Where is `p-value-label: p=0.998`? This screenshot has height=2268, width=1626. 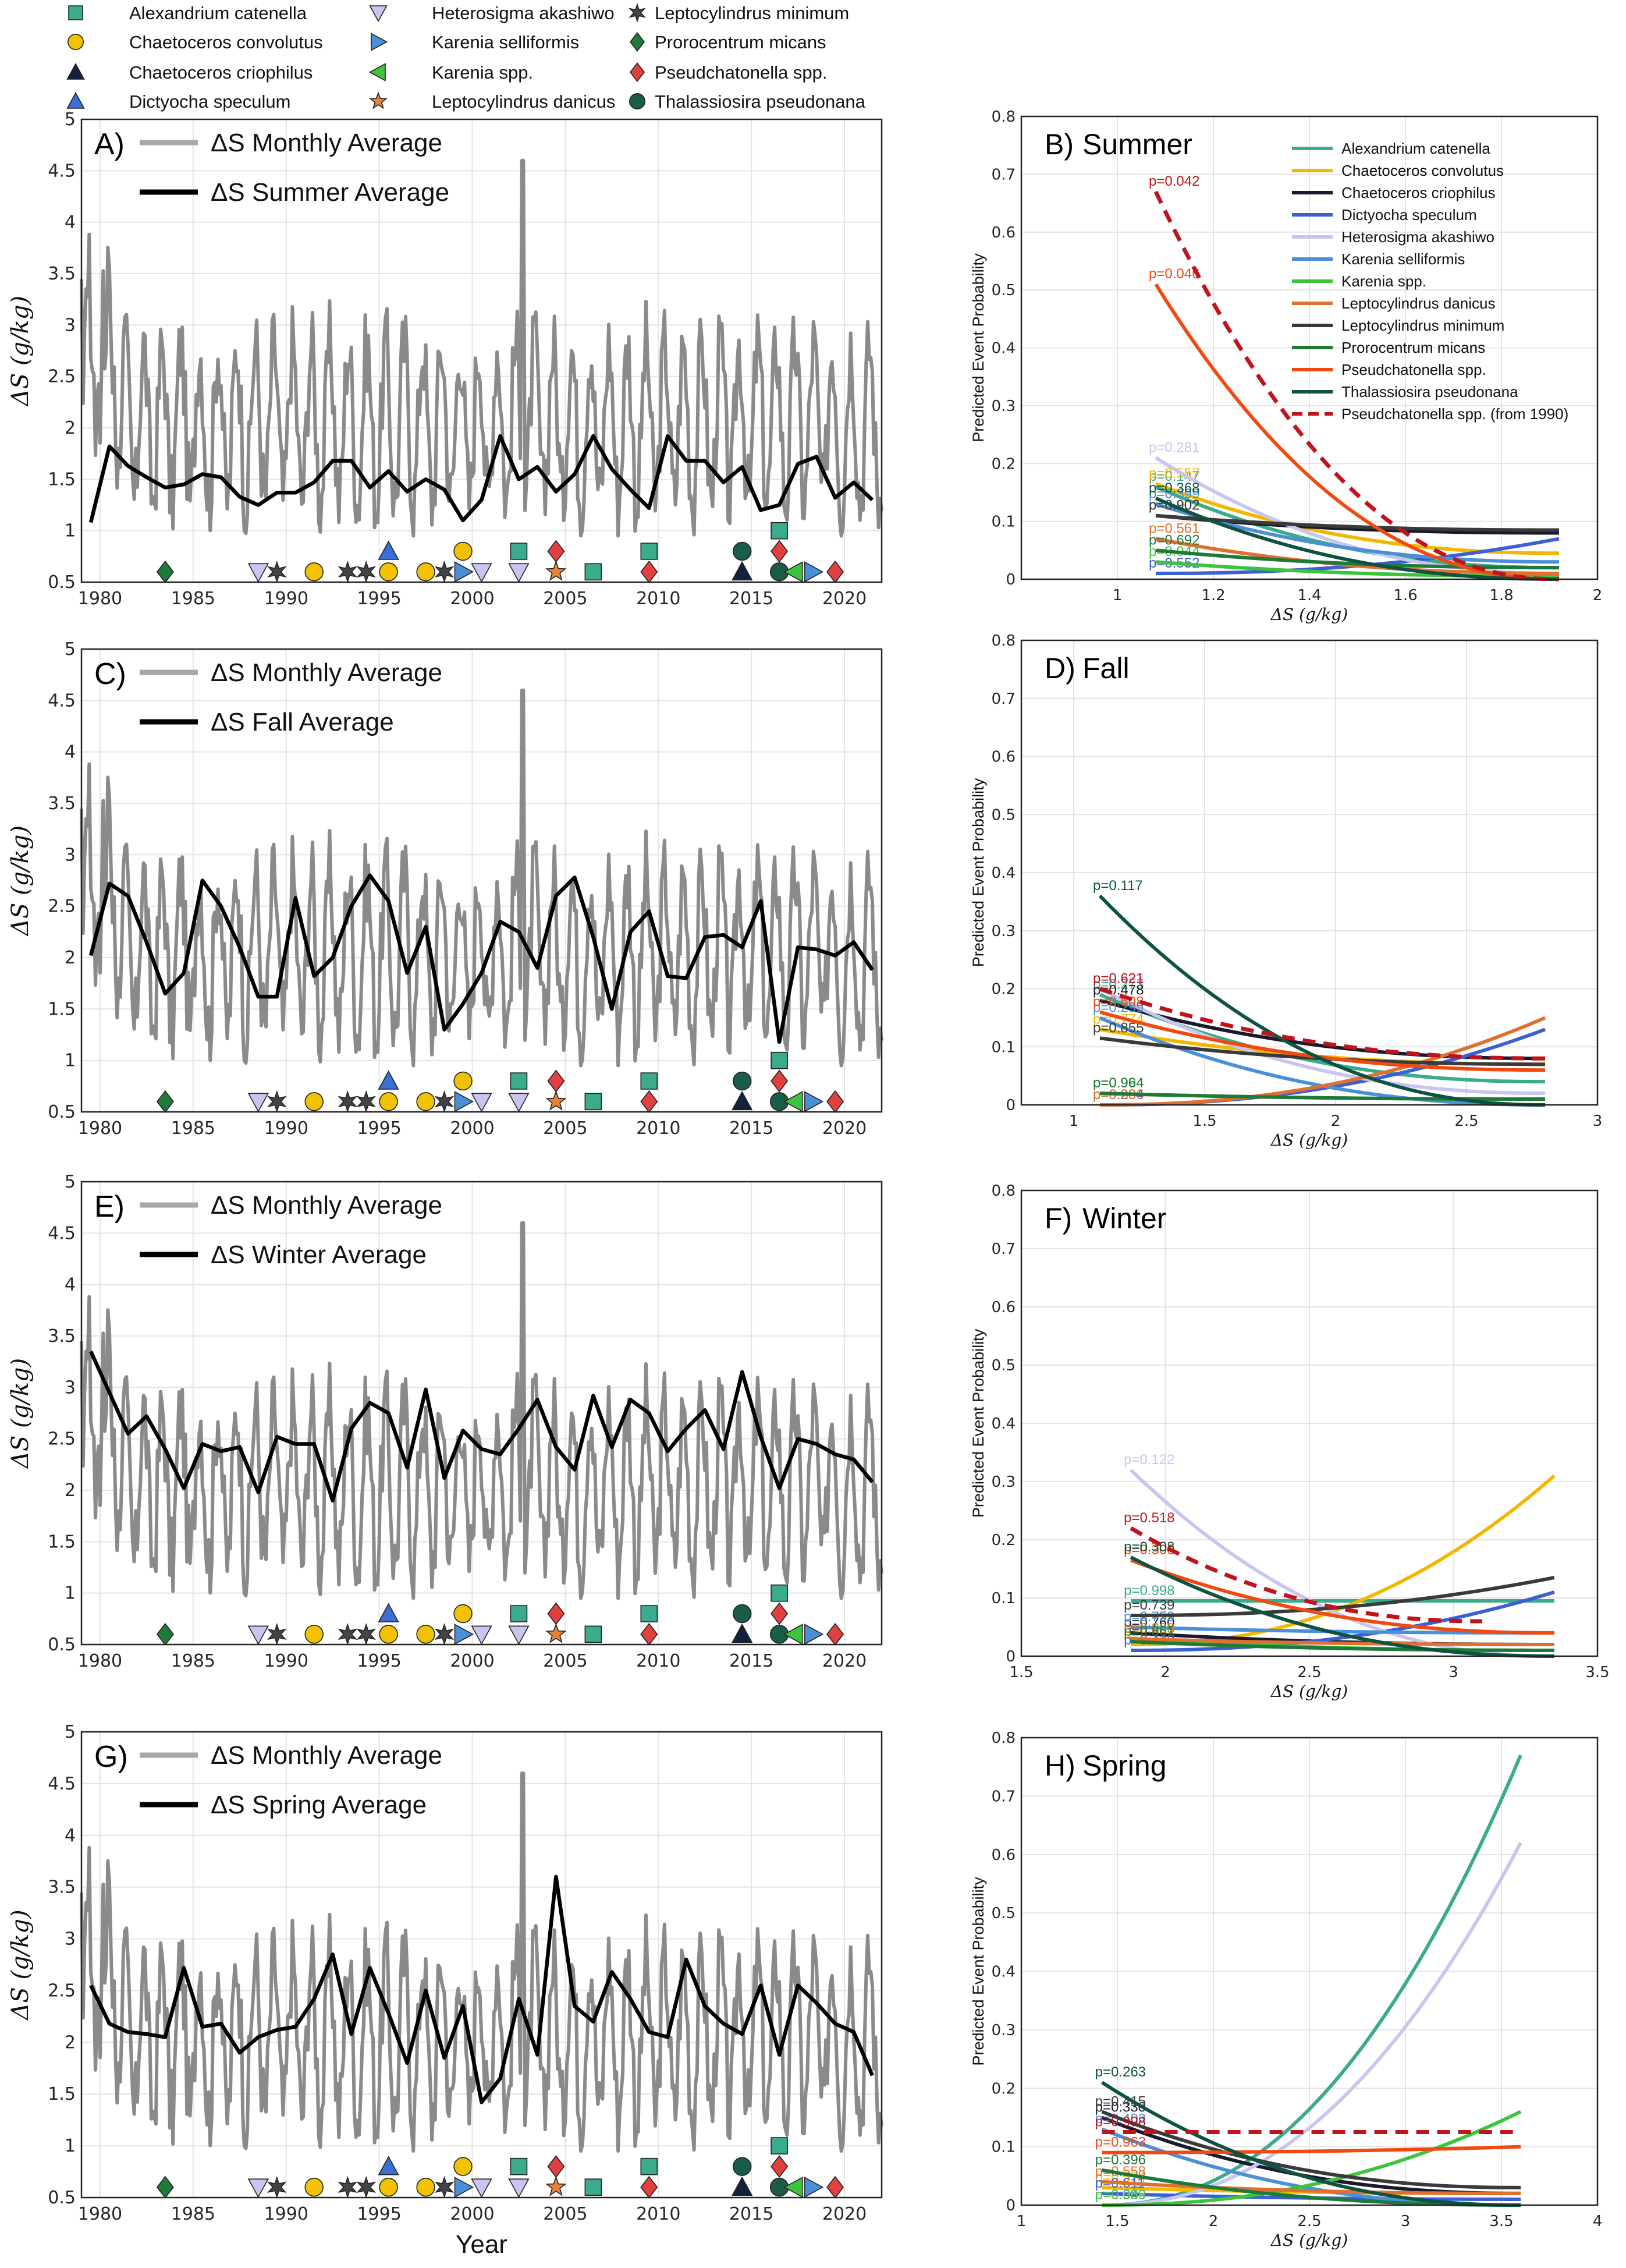 p-value-label: p=0.998 is located at coordinates (1120, 2122).